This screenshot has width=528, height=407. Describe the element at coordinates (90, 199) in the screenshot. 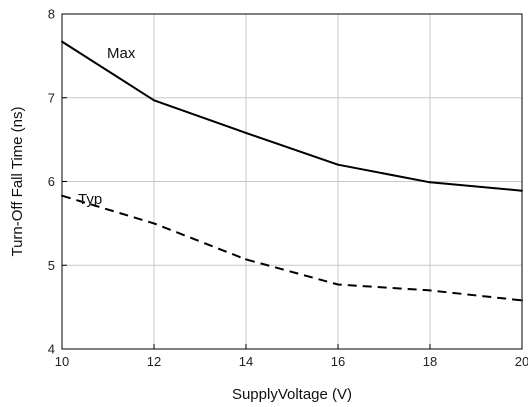

I see `series-label-typ: Typ` at that location.